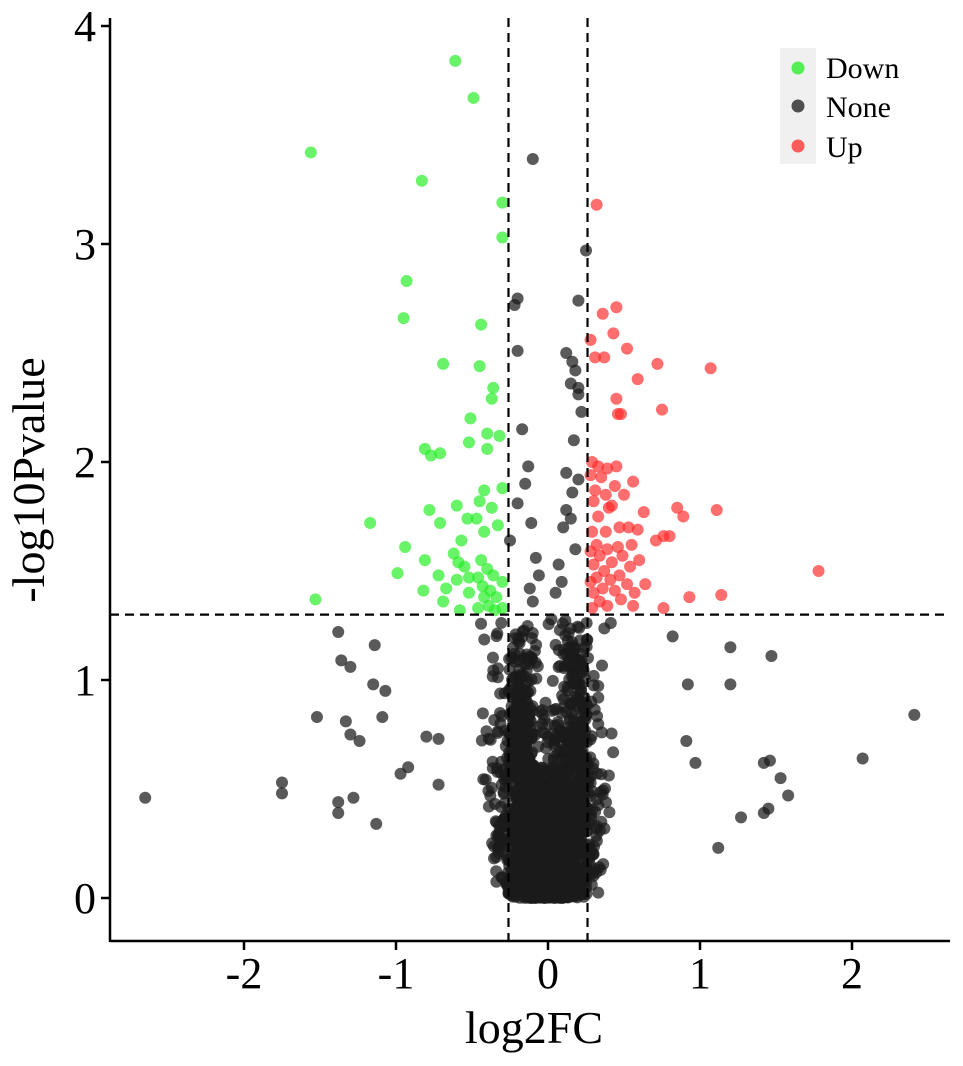  What do you see at coordinates (396, 973) in the screenshot?
I see `x-tick-label: -1` at bounding box center [396, 973].